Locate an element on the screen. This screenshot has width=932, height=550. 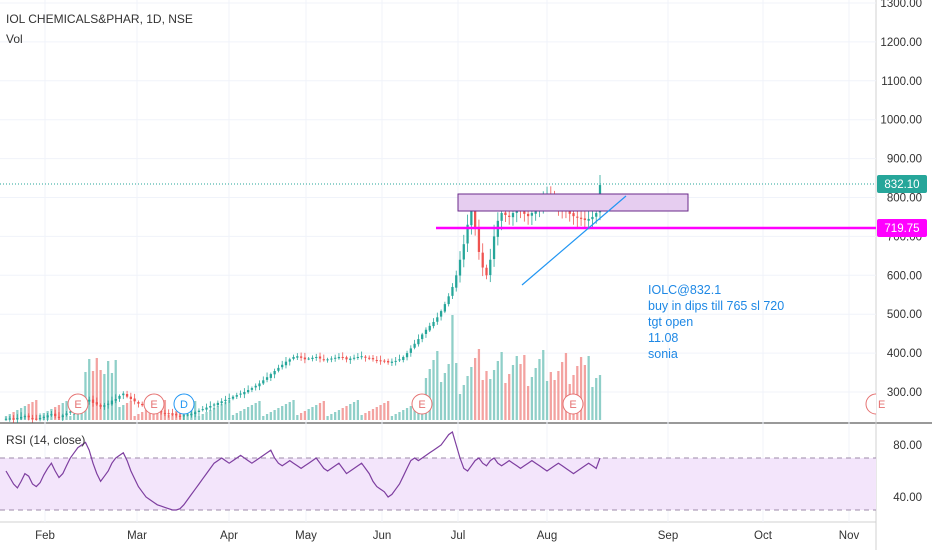
price-tick-label: 1100.00 is located at coordinates (901, 82).